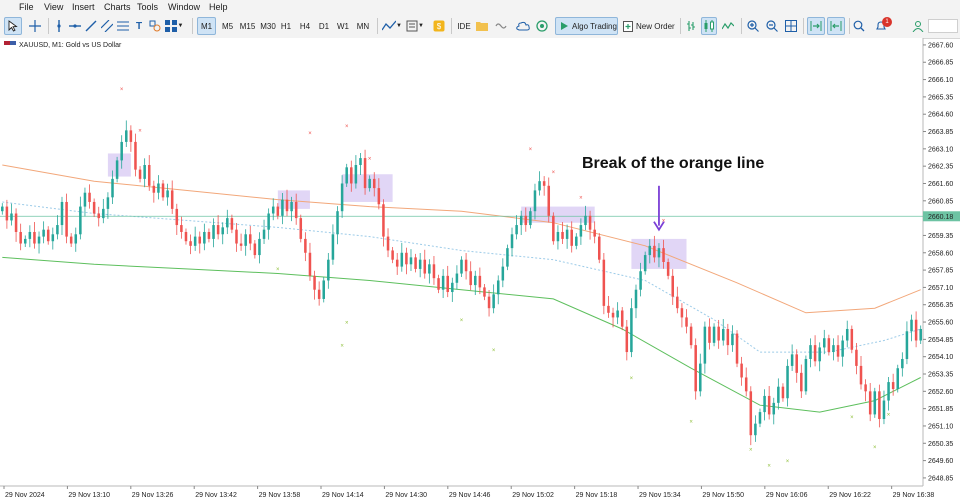 Image resolution: width=960 pixels, height=502 pixels. I want to click on objects-icon: ▼, so click(415, 26).